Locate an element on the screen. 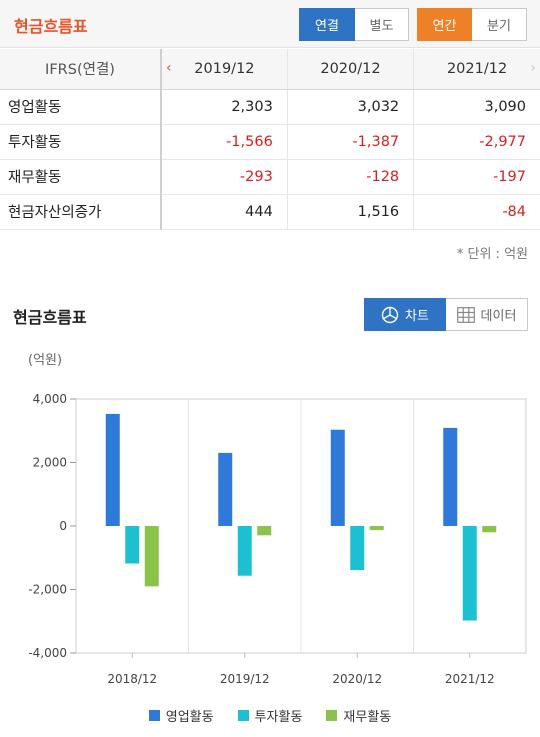 The height and width of the screenshot is (737, 540). row-label: 투자활동 is located at coordinates (81, 142).